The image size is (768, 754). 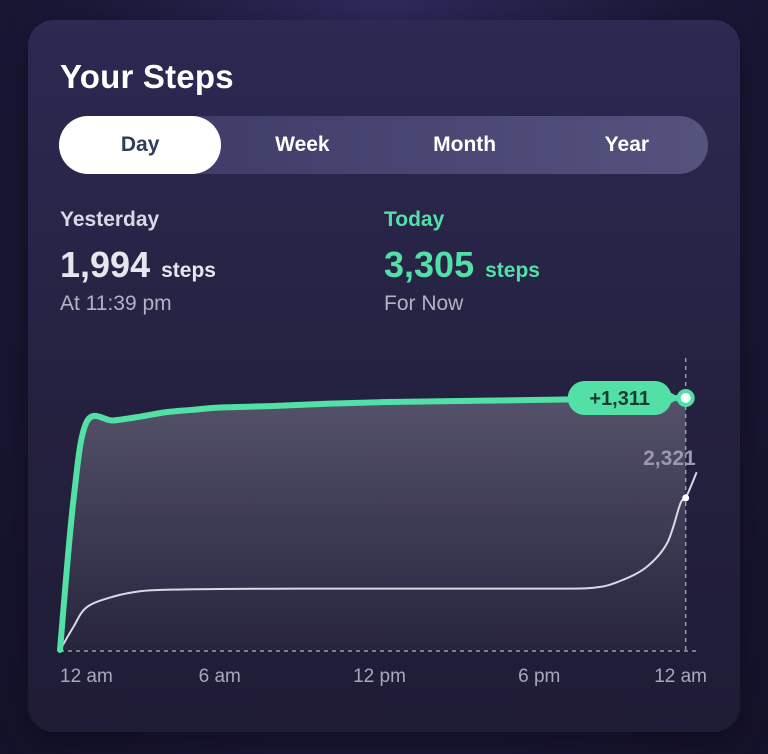 I want to click on period-tabs: Day Week Month Year, so click(x=383, y=145).